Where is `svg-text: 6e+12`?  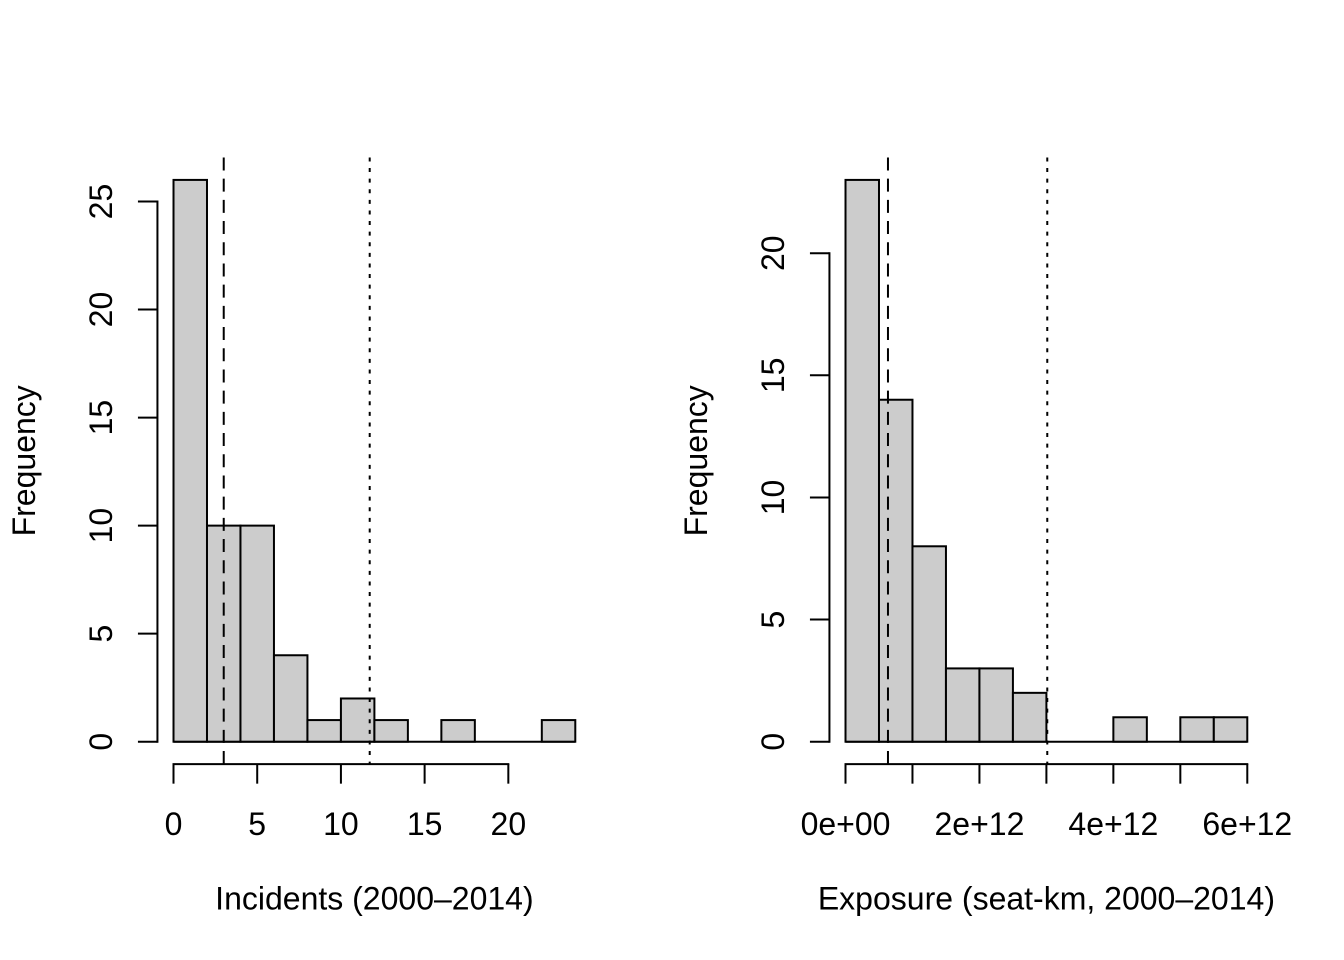
svg-text: 6e+12 is located at coordinates (1247, 824).